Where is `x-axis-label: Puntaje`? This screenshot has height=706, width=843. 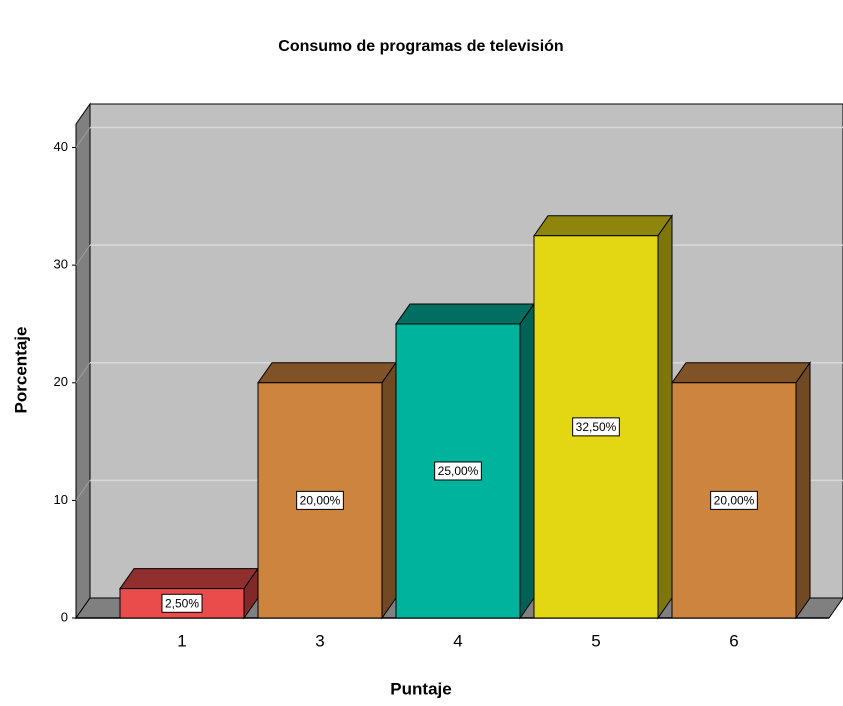
x-axis-label: Puntaje is located at coordinates (420, 688).